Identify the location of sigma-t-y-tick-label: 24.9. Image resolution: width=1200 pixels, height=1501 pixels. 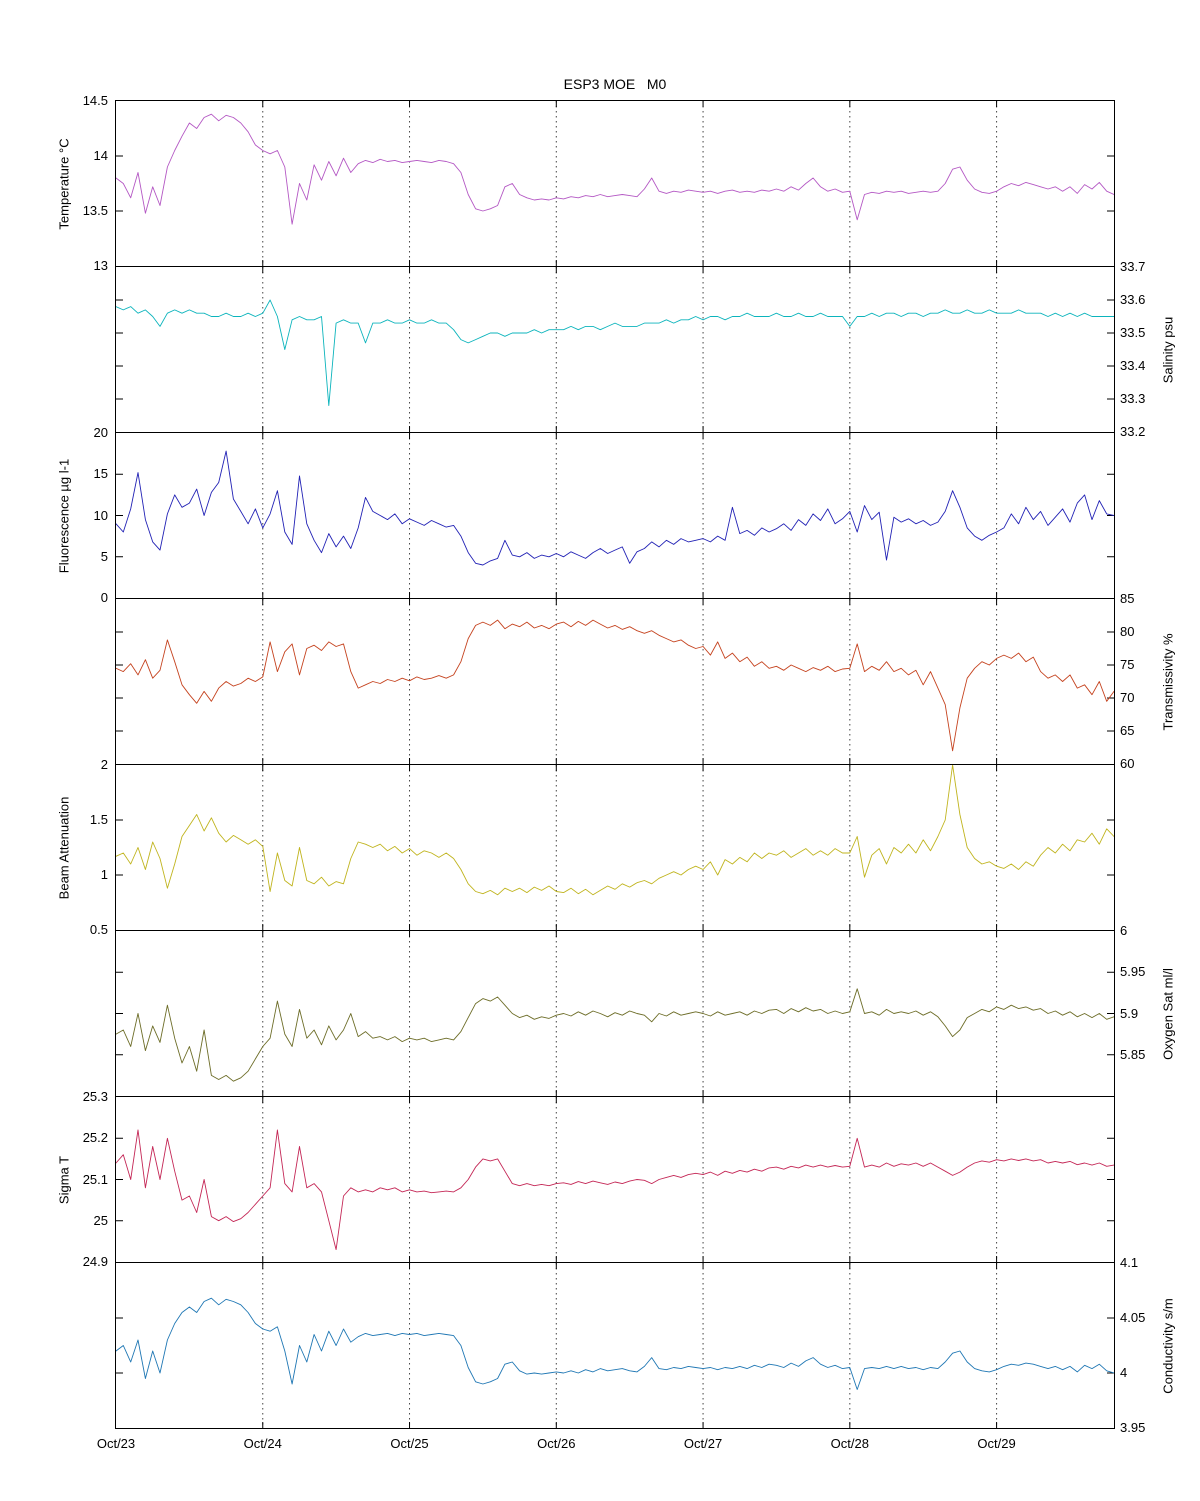
(95, 1261).